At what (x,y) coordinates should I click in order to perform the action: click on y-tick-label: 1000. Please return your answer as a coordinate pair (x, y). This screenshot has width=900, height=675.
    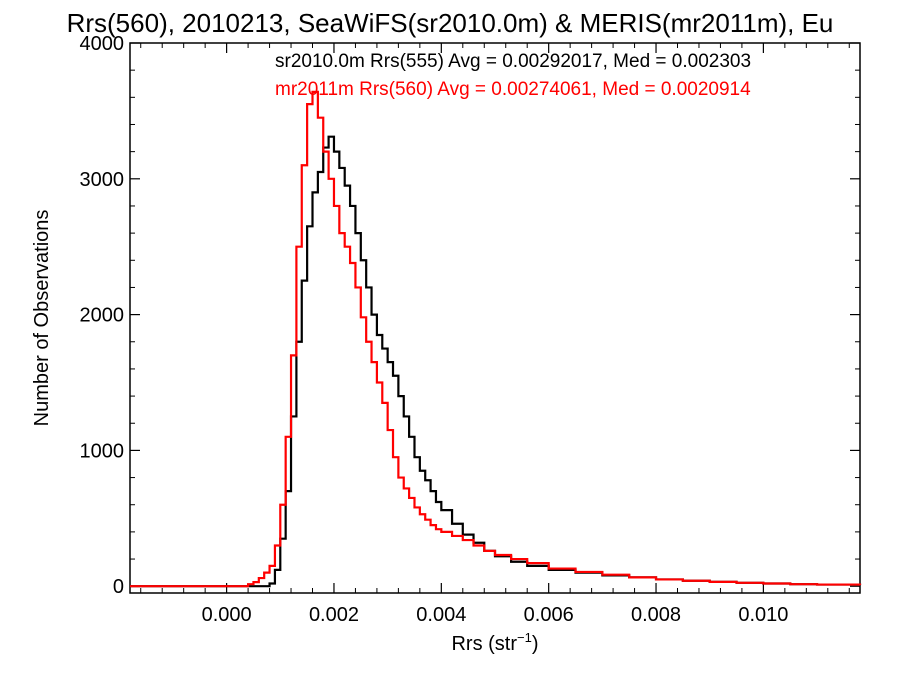
    Looking at the image, I should click on (102, 451).